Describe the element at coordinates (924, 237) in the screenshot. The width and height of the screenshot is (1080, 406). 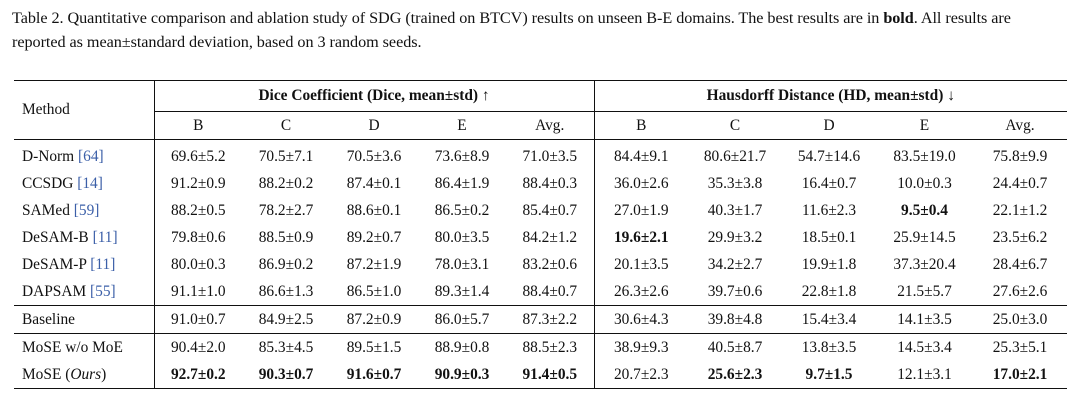
I see `table-cell: 25.9±14.5` at that location.